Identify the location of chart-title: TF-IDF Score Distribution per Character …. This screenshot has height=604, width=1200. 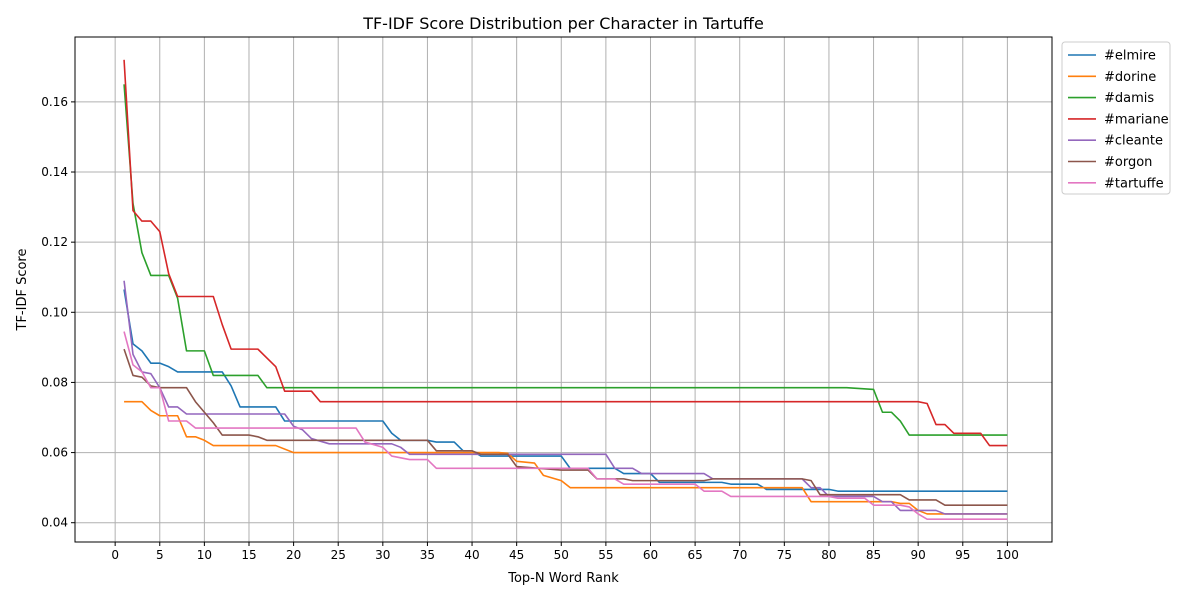
(563, 23).